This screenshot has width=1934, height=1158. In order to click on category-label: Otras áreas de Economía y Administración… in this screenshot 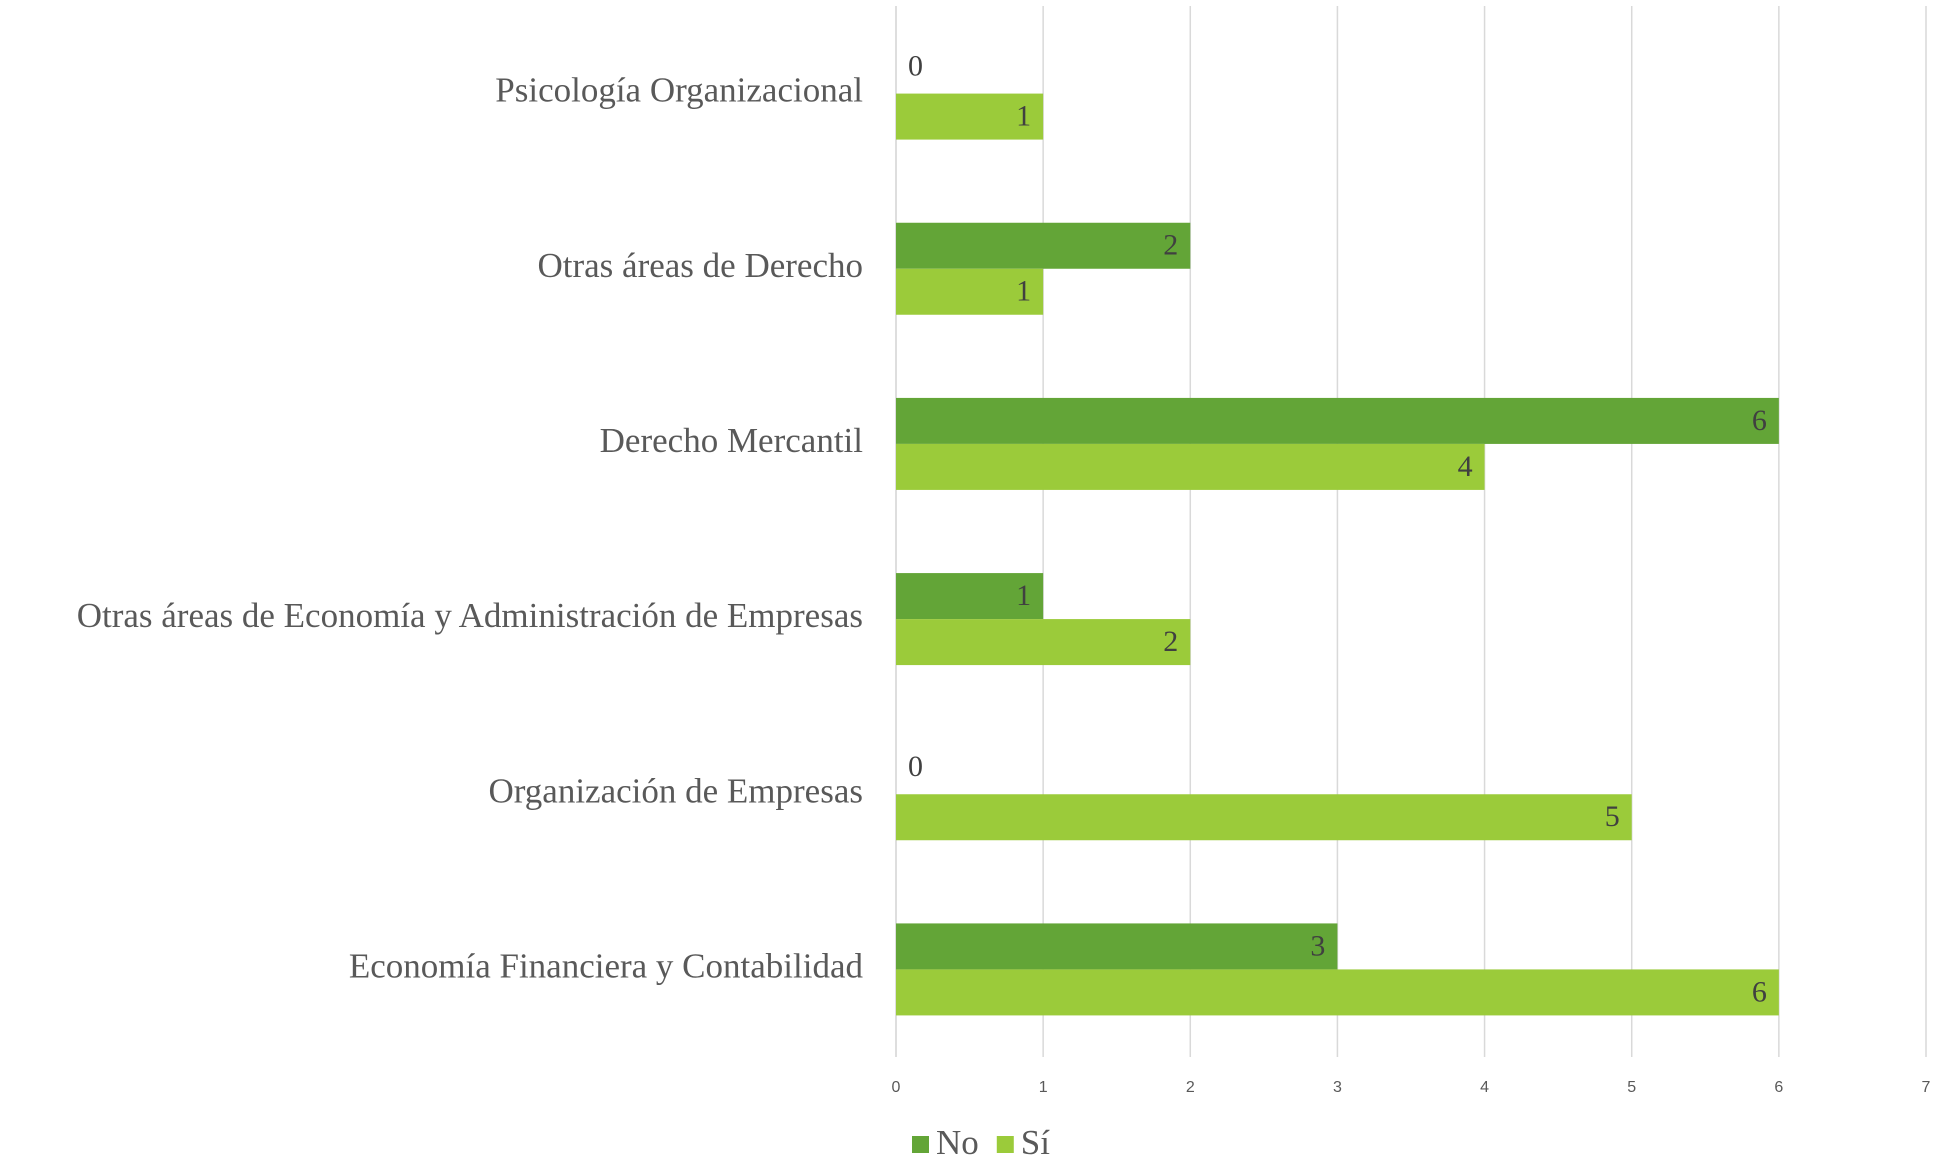, I will do `click(470, 615)`.